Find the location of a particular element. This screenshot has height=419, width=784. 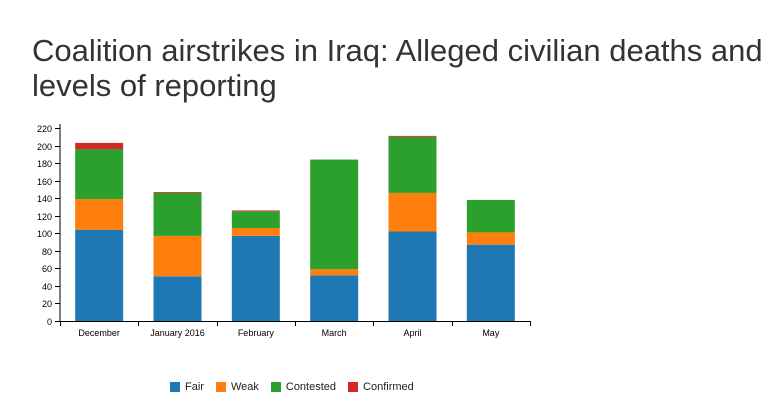

x-tick-label: April is located at coordinates (412, 333).